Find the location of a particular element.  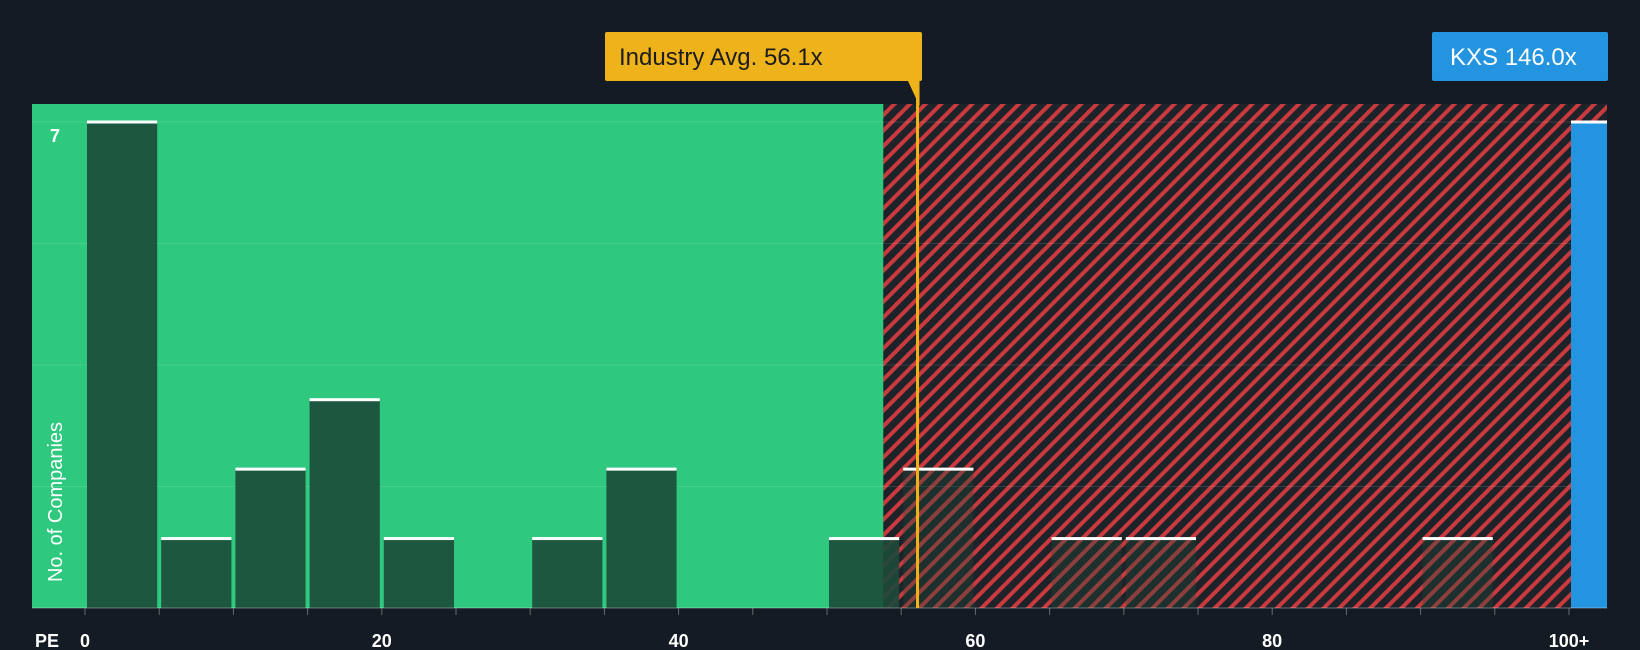

x-tick-label: 100+ is located at coordinates (1569, 640).